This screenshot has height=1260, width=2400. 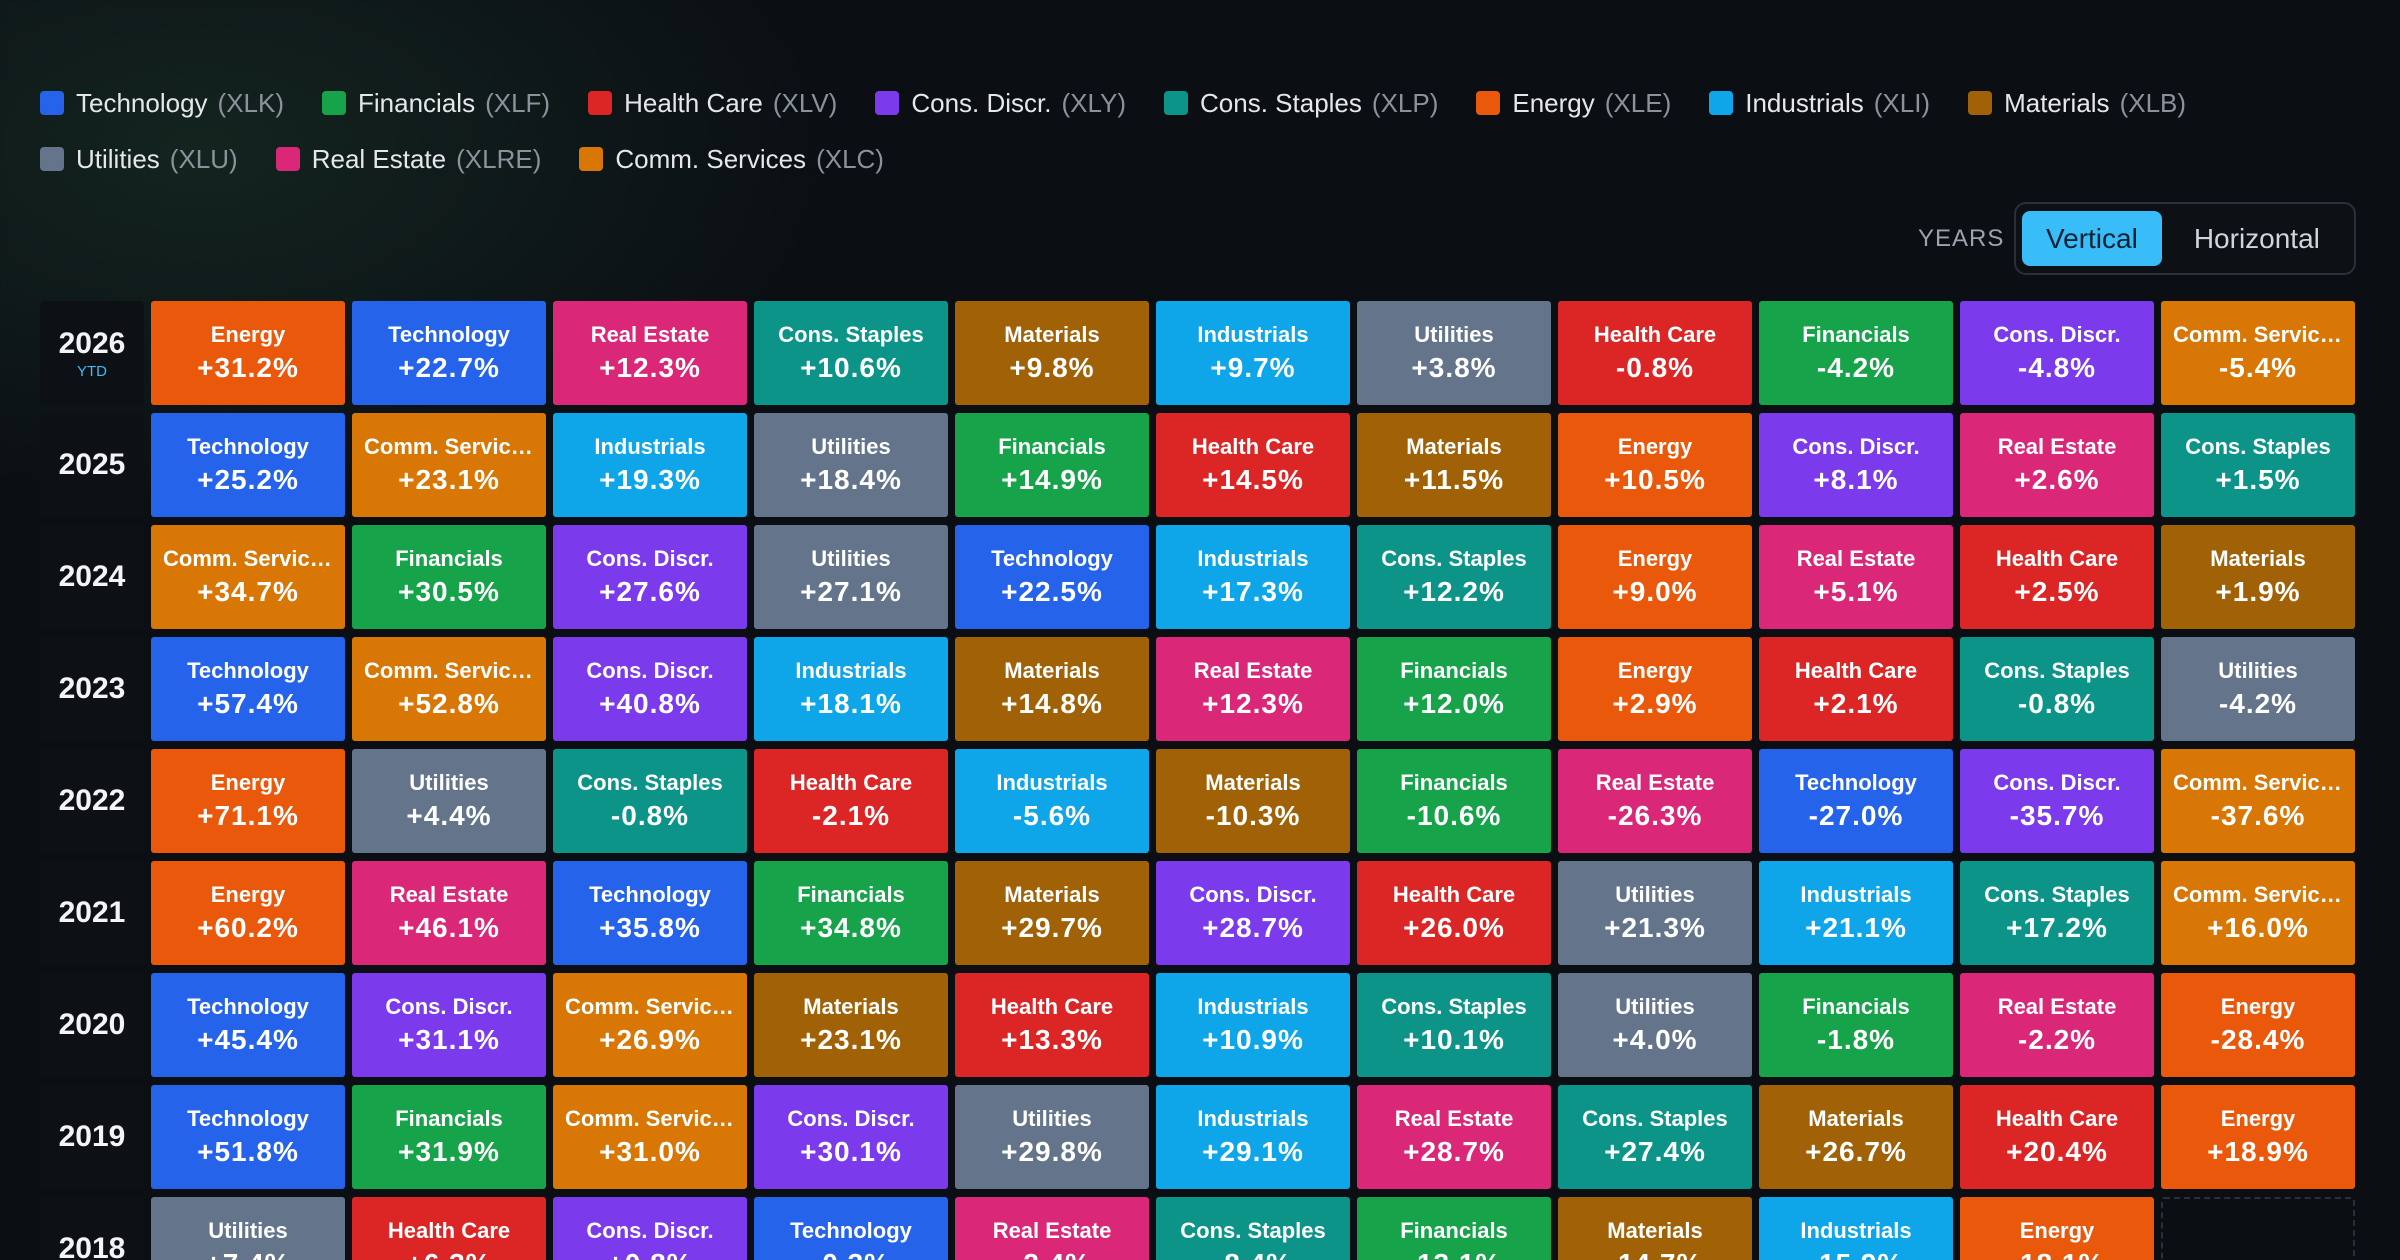 I want to click on sector-return: +9.7%, so click(x=1253, y=367).